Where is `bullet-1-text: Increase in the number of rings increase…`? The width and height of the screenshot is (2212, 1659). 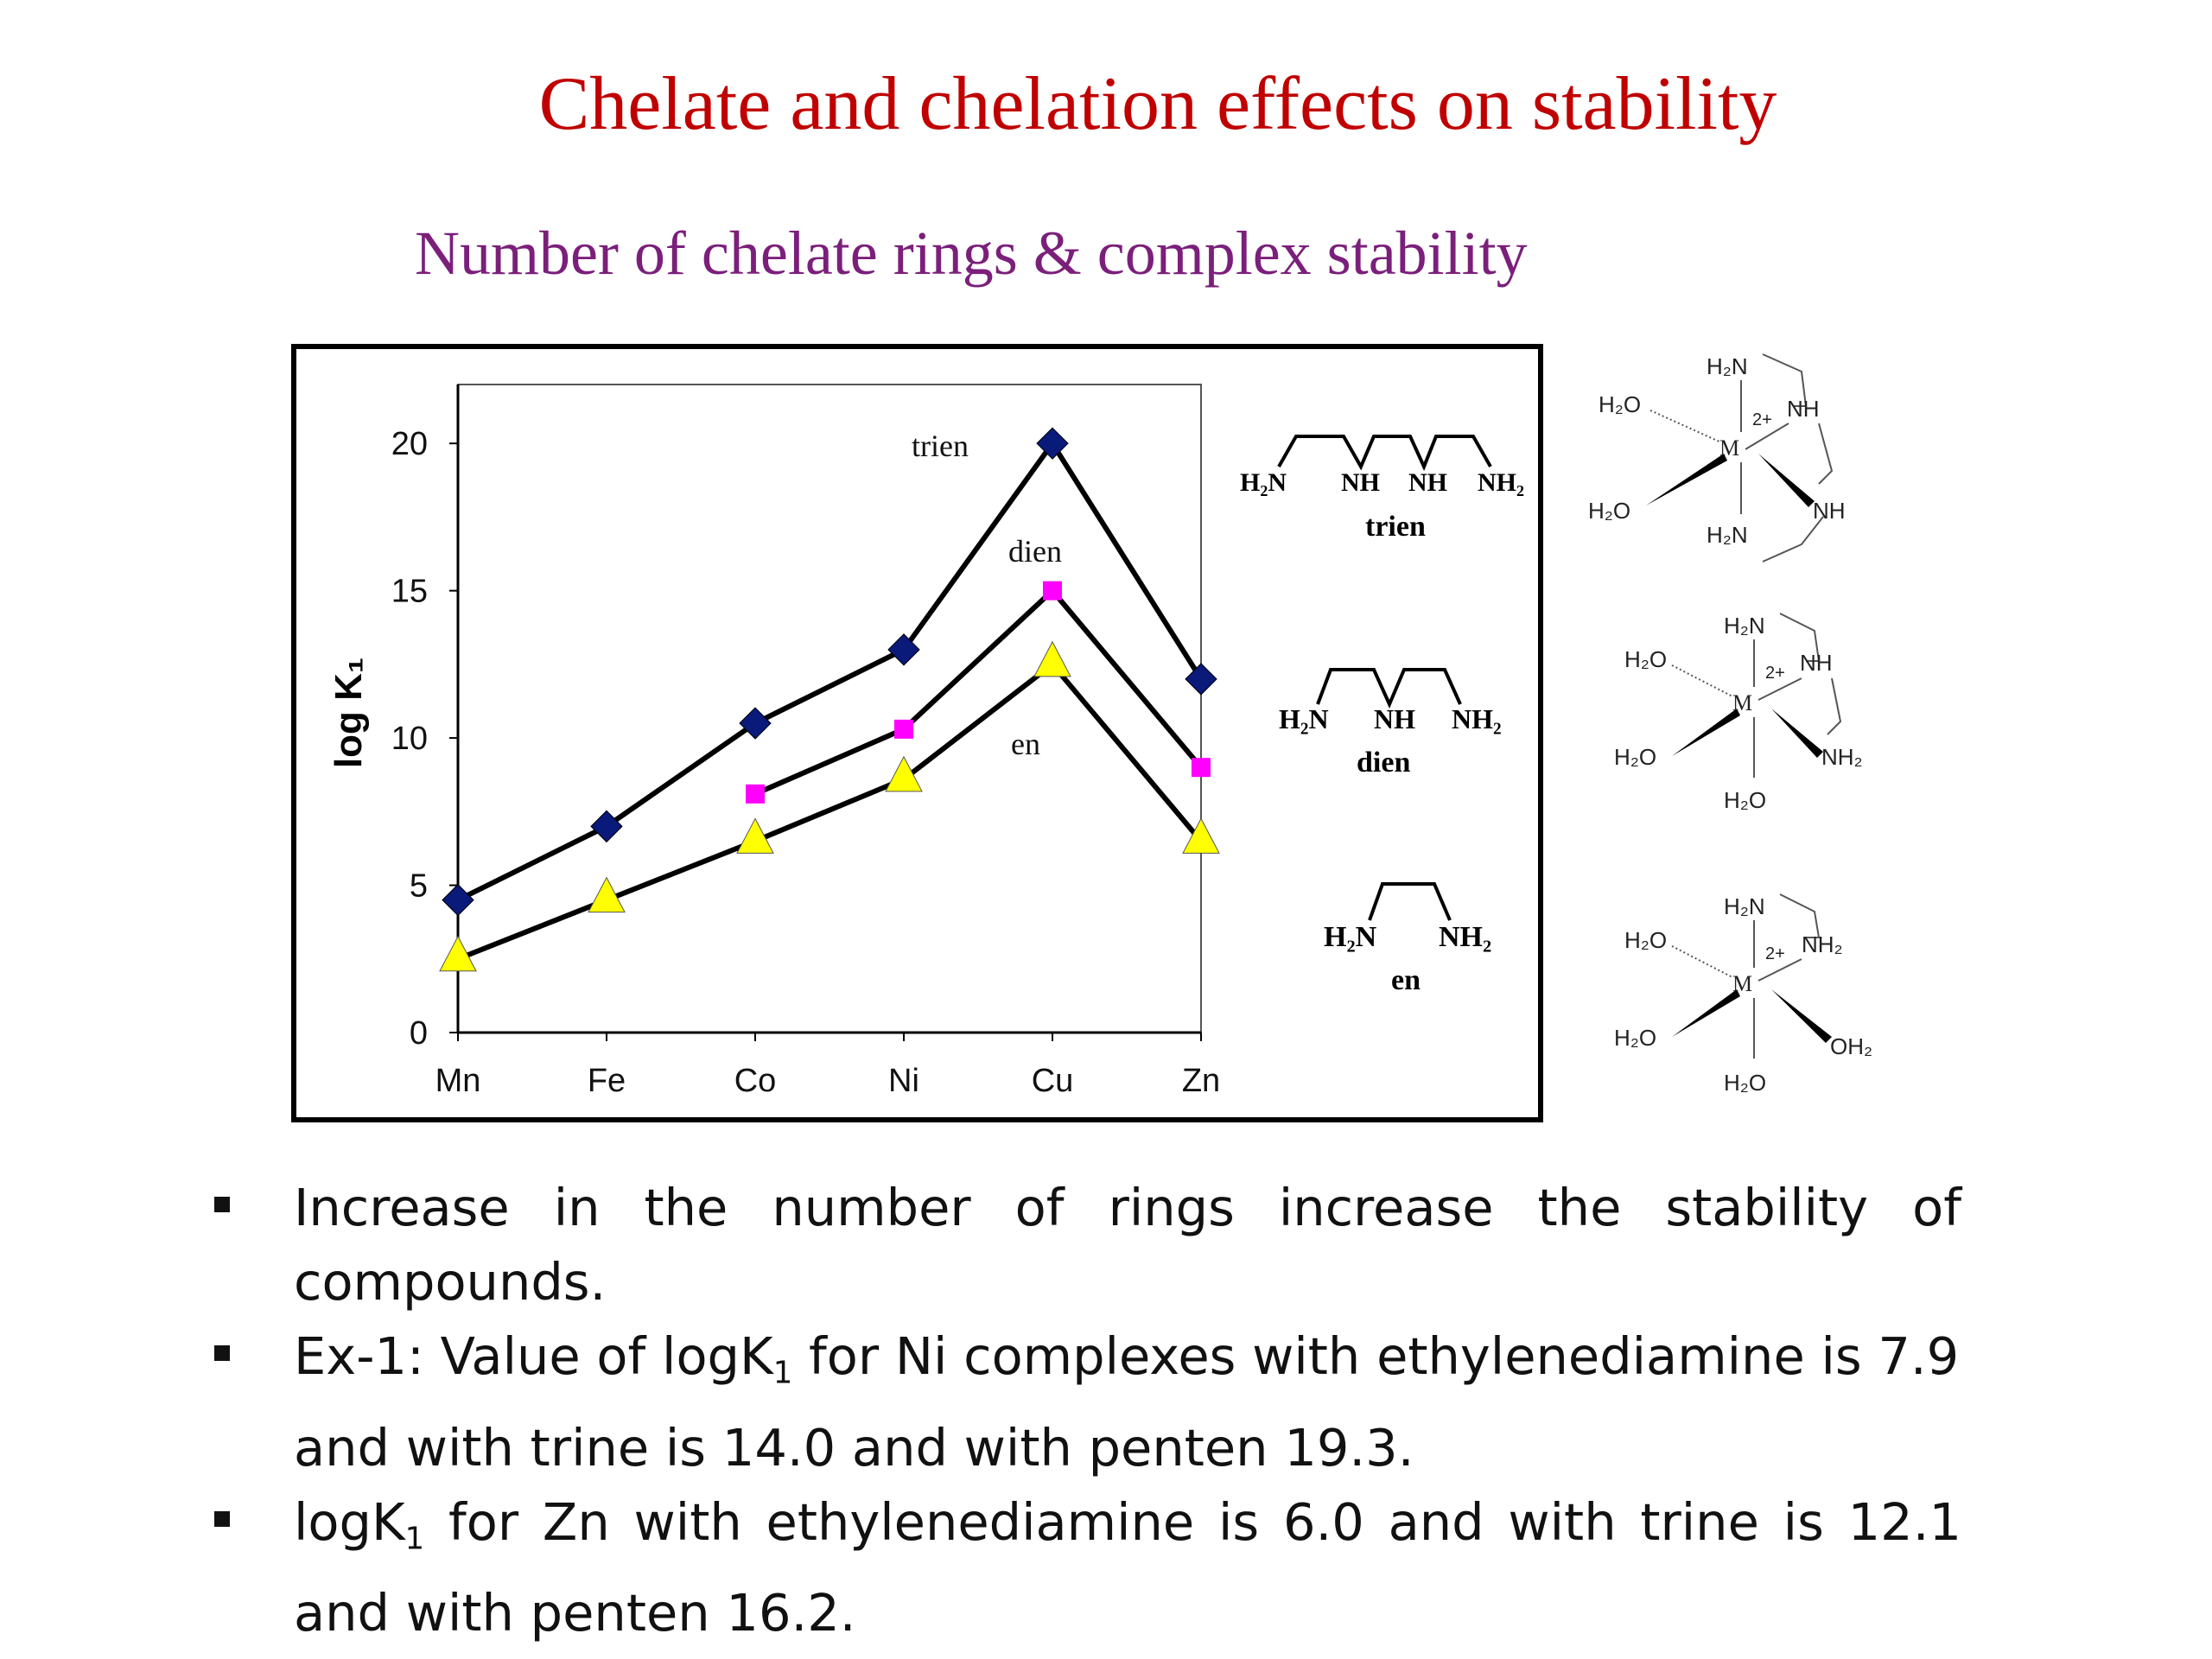 bullet-1-text: Increase in the number of rings increase… is located at coordinates (1127, 1245).